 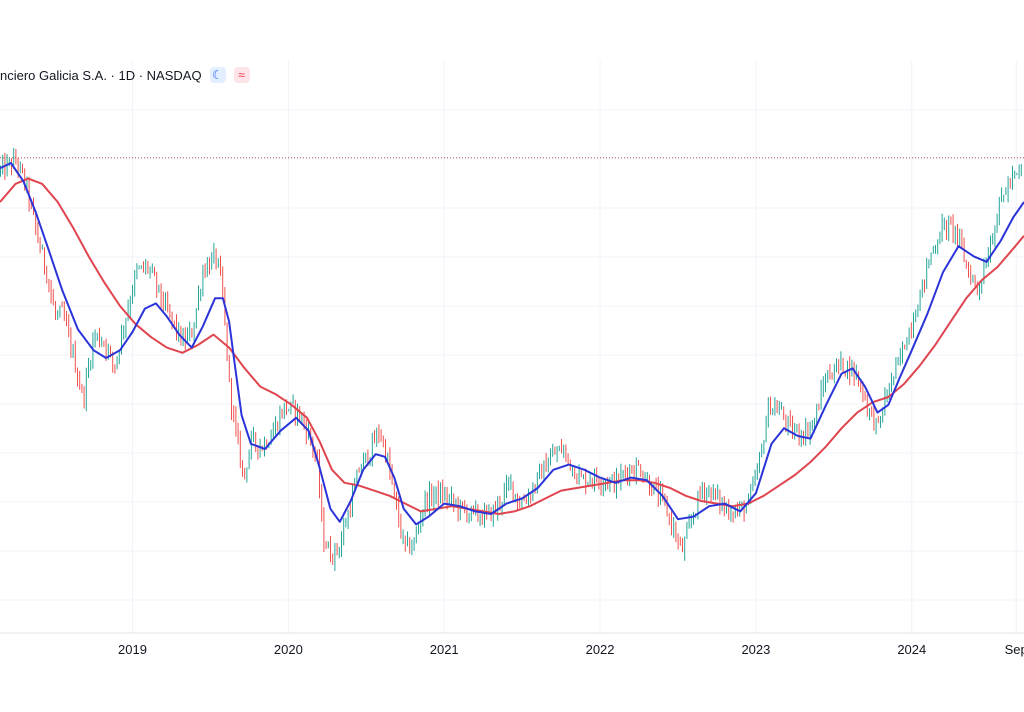 What do you see at coordinates (241, 75) in the screenshot?
I see `wave-icon: ≈` at bounding box center [241, 75].